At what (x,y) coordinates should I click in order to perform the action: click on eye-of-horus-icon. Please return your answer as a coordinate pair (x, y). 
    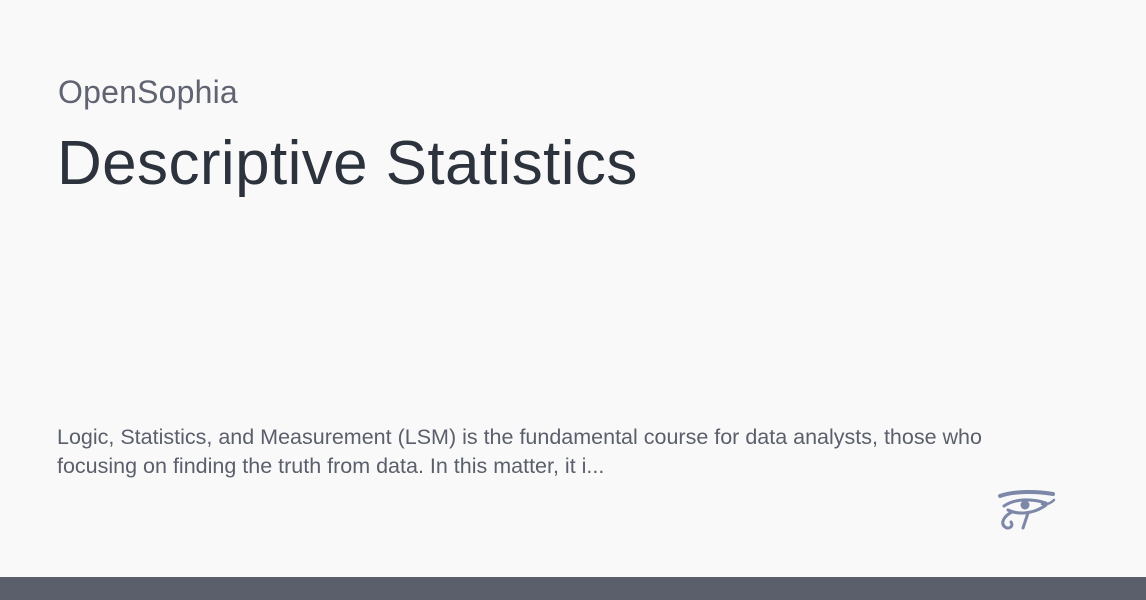
    Looking at the image, I should click on (1026, 511).